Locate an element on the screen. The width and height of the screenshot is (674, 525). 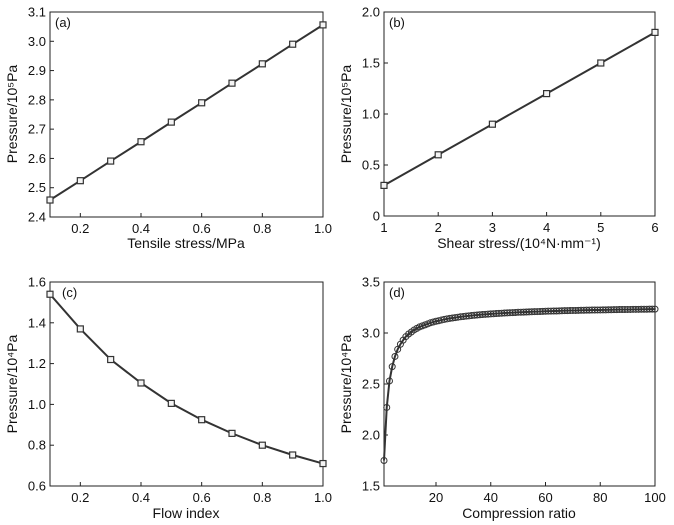
panel-b-y-tick-label: 1.0 is located at coordinates (371, 114).